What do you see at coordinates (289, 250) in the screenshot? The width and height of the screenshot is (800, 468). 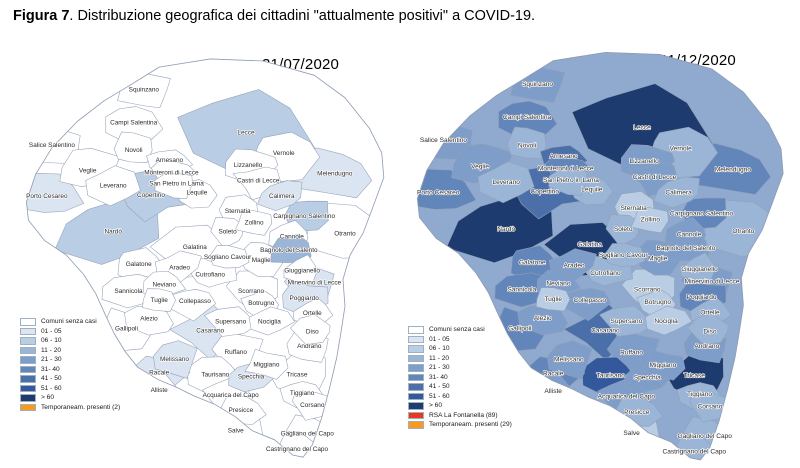 I see `municipality-label: Bagnolo del Salento` at bounding box center [289, 250].